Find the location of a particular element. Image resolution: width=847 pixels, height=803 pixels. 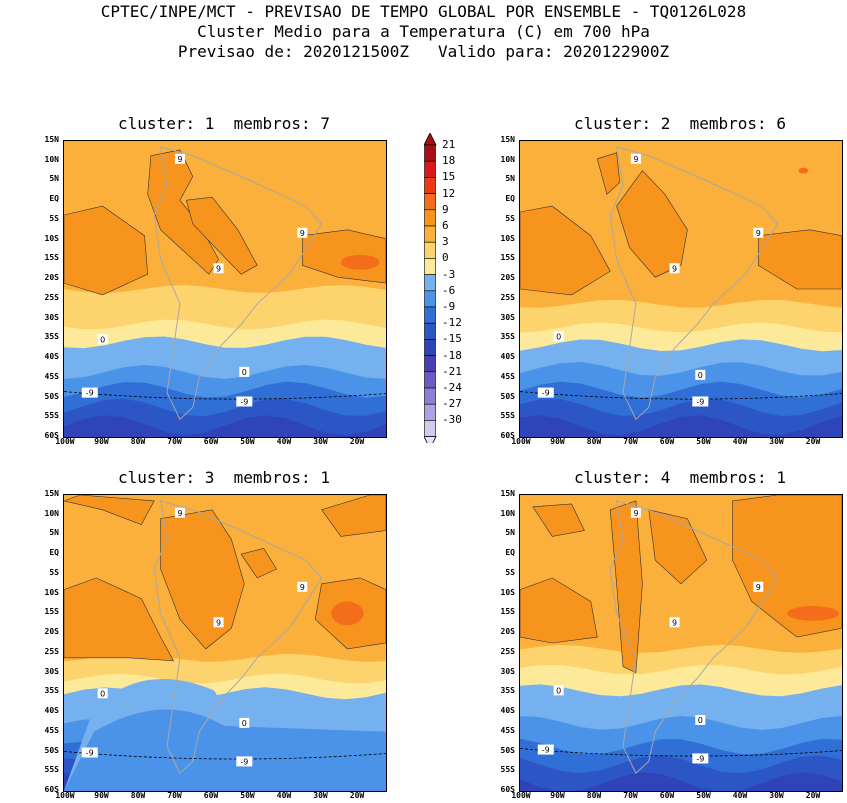

longitude-label: 30W is located at coordinates (776, 795).